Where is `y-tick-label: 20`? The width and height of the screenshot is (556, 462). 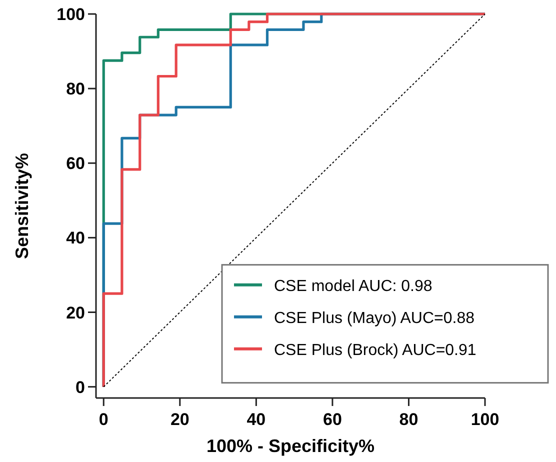
y-tick-label: 20 is located at coordinates (75, 312).